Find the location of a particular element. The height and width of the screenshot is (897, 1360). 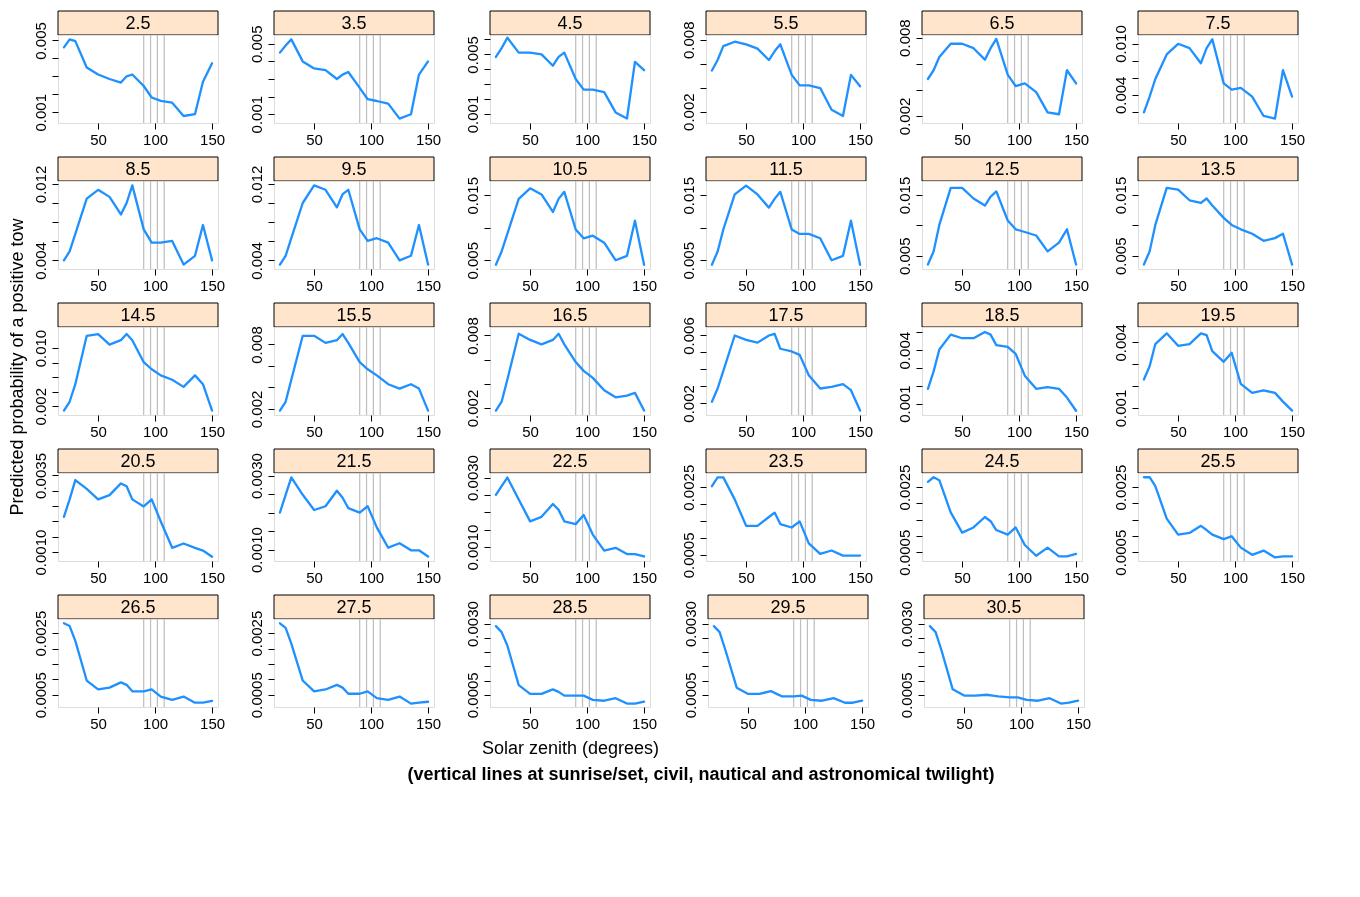

chart-title: 21.5 is located at coordinates (354, 461).